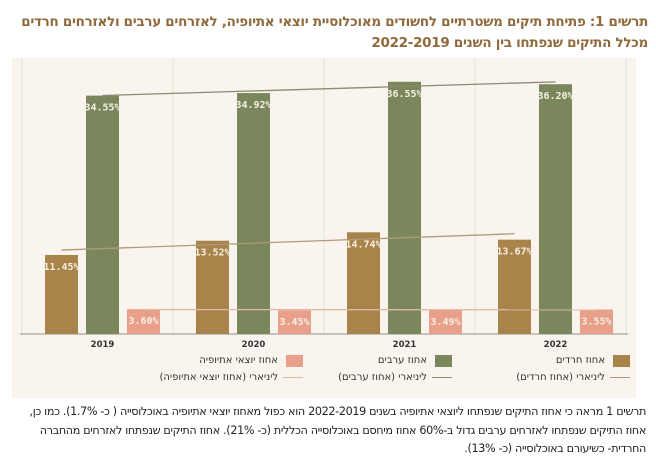  I want to click on bar-haredi-2022, so click(514, 286).